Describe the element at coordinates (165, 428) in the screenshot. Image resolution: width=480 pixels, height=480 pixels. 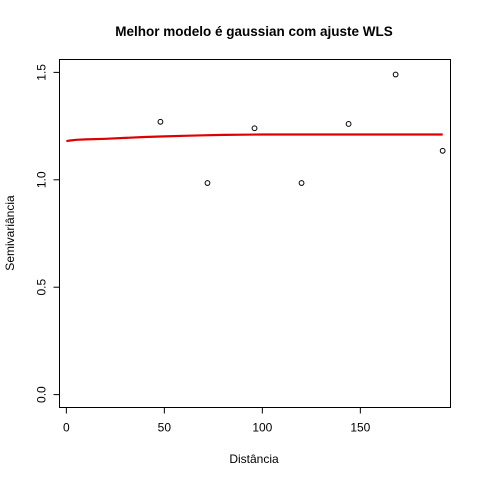
I see `x-tick-label: 50` at that location.